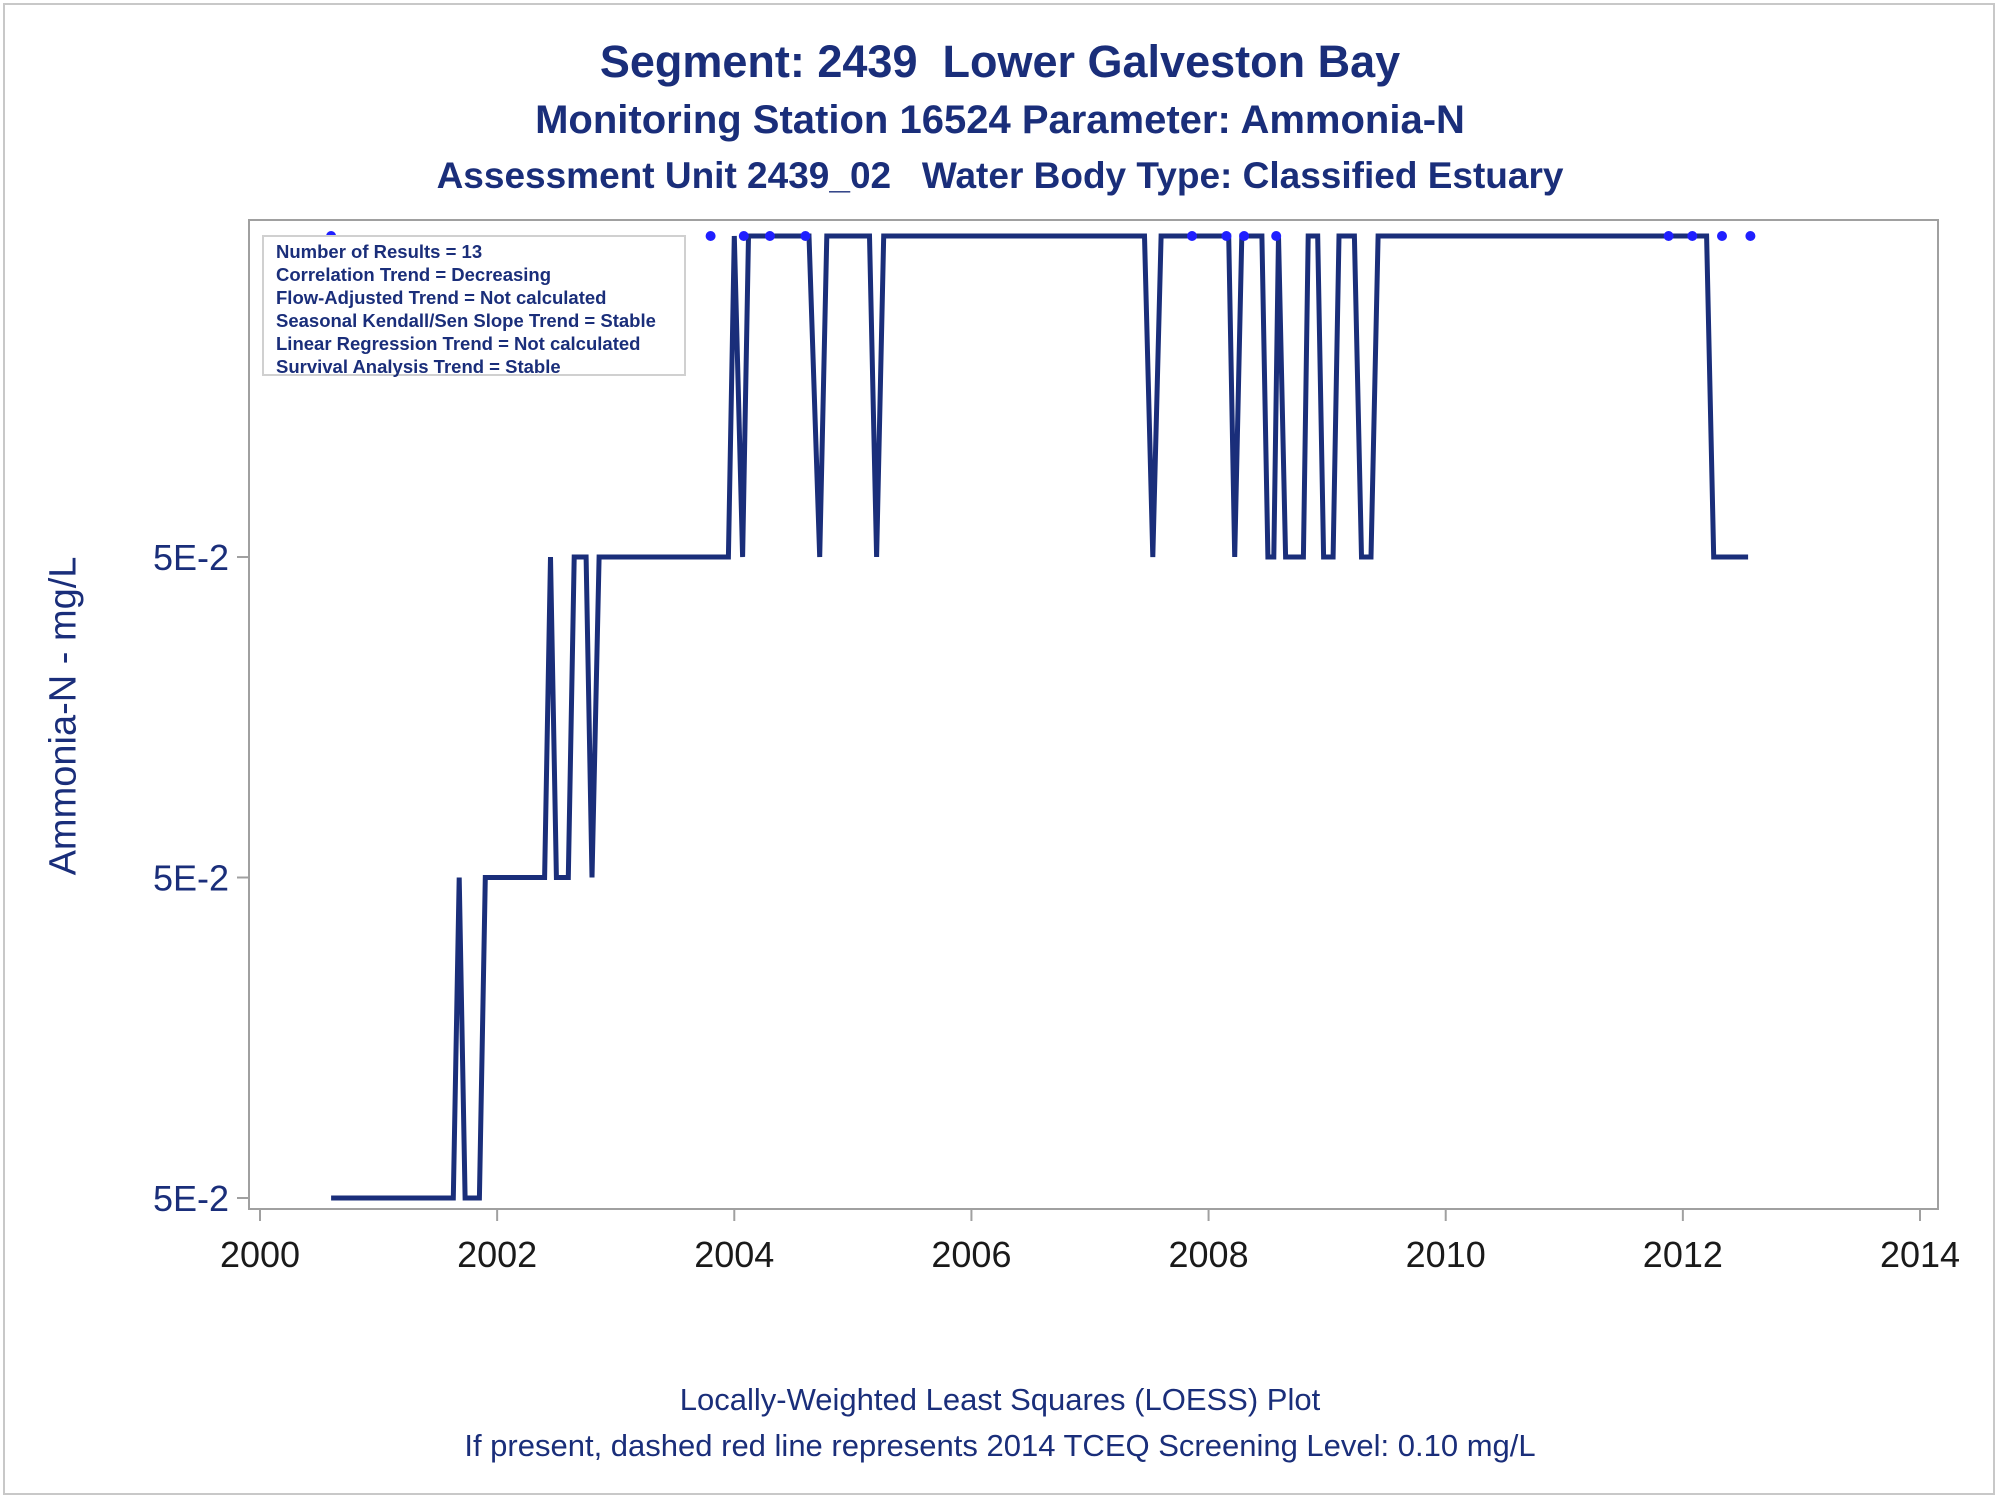  I want to click on stat-linear-regression-trend: Linear Regression Trend = Not calculated, so click(458, 343).